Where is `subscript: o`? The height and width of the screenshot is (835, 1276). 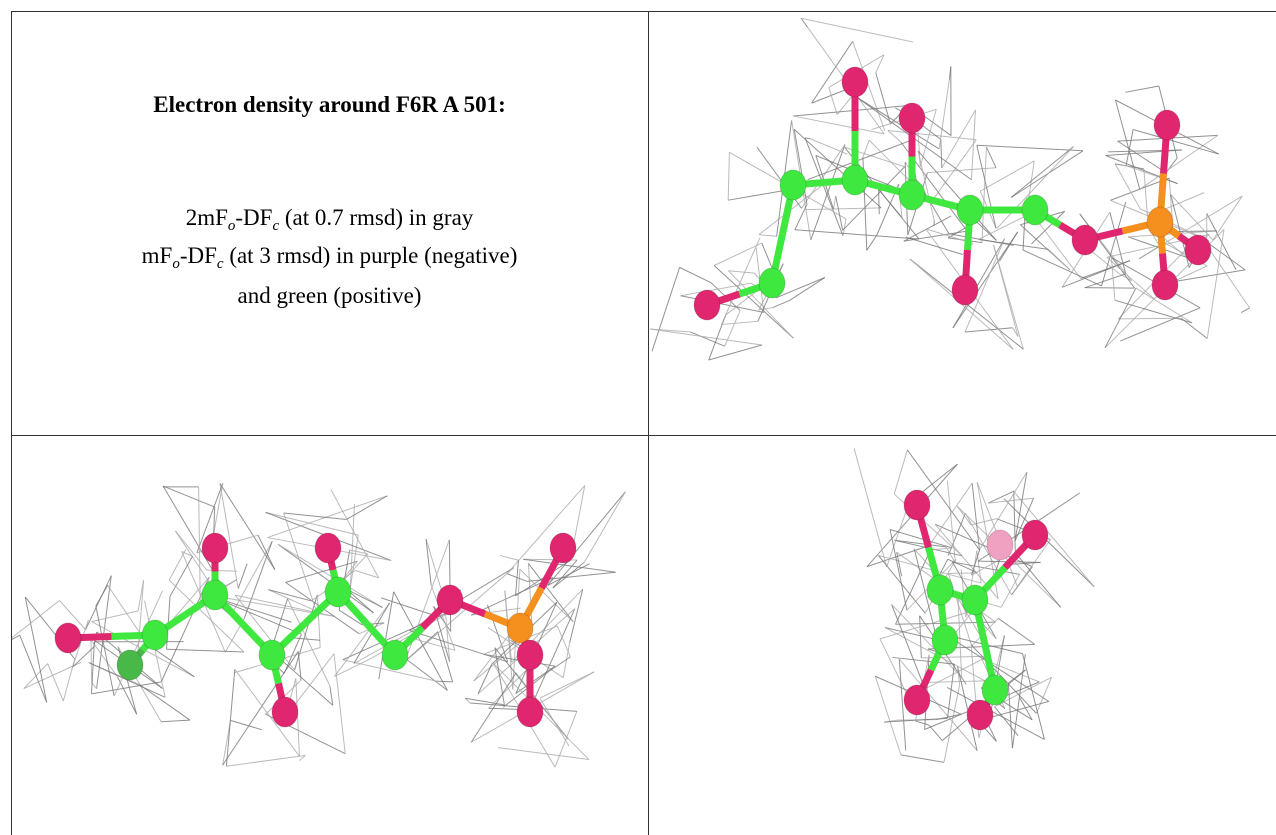
subscript: o is located at coordinates (231, 226).